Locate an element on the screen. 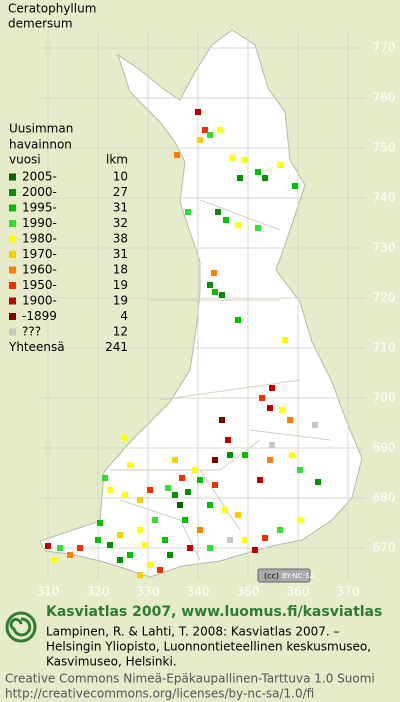 This screenshot has height=702, width=400. legend-period: ??? is located at coordinates (31, 332).